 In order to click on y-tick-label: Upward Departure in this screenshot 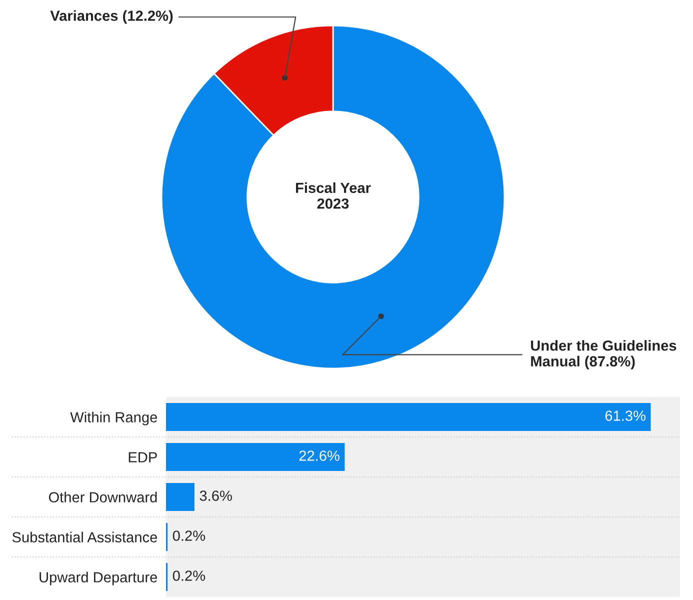, I will do `click(99, 579)`.